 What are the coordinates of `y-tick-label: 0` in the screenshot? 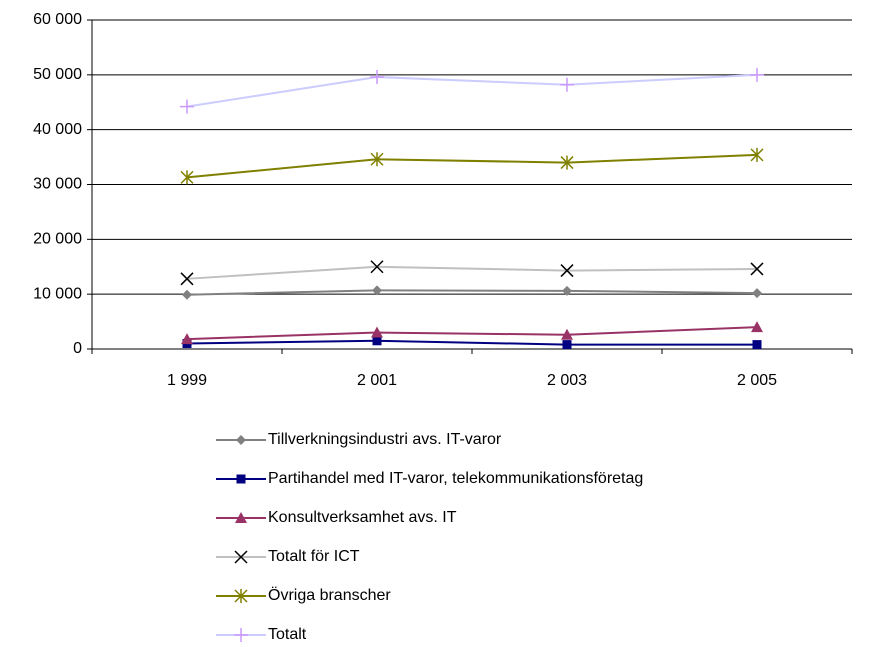 It's located at (77, 348).